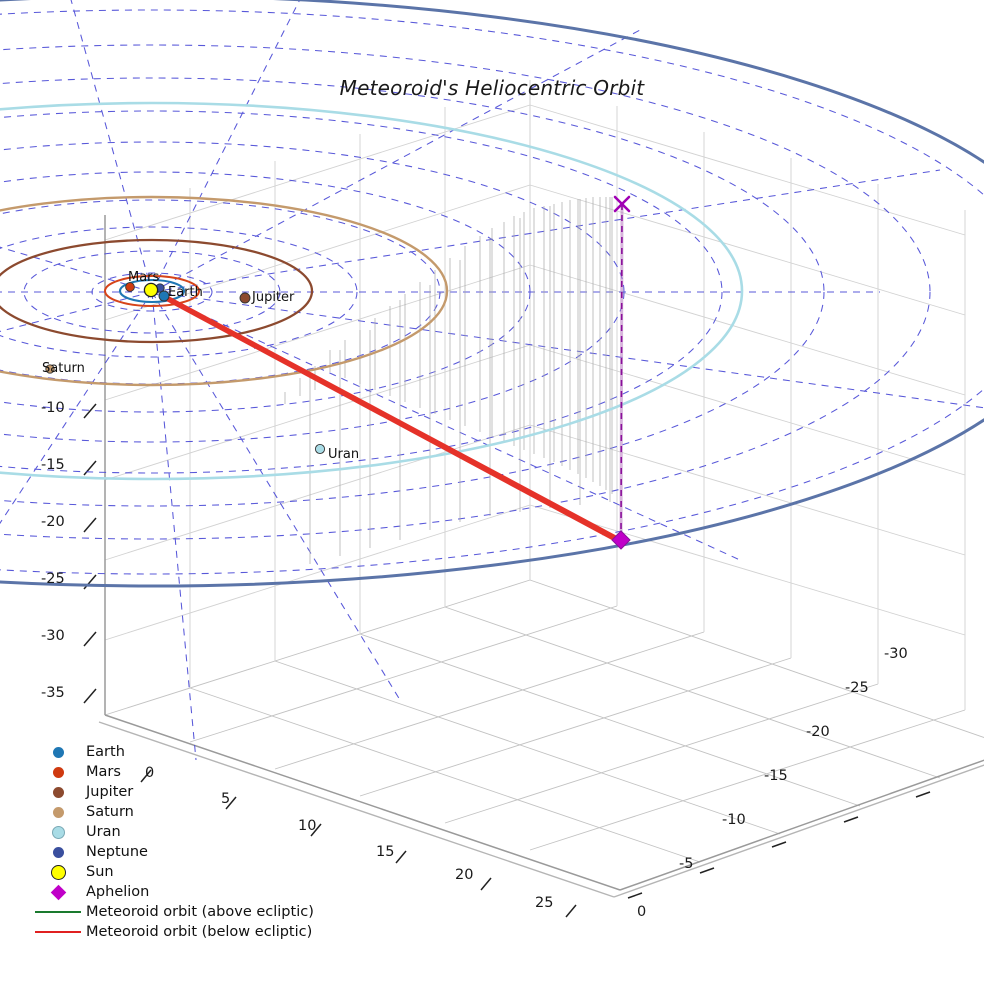 Image resolution: width=984 pixels, height=984 pixels. I want to click on marker-jupiter, so click(245, 298).